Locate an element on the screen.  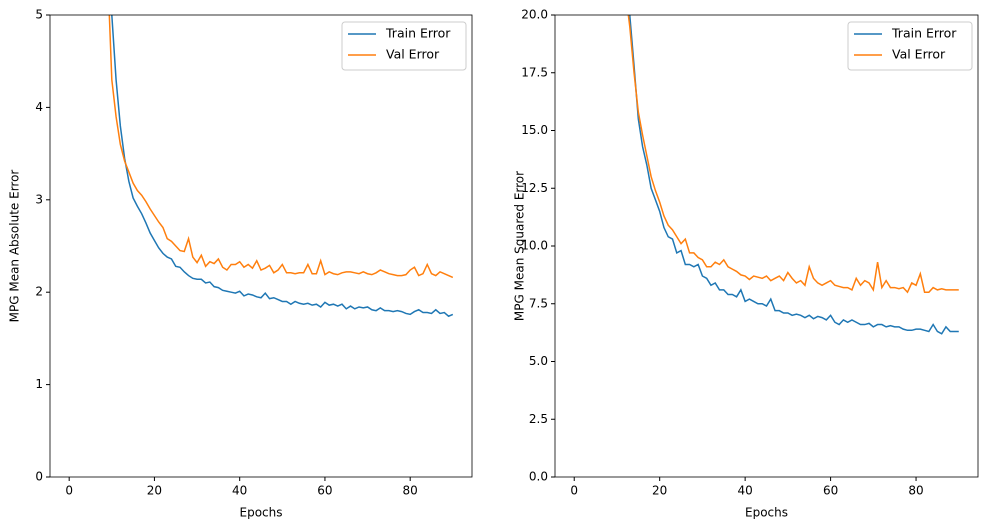
y-tick-label: 3 is located at coordinates (39, 199).